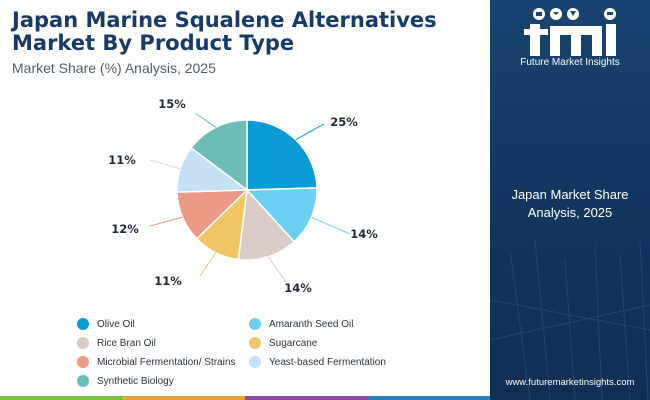 Image resolution: width=650 pixels, height=400 pixels. I want to click on bottom-color-bar, so click(245, 398).